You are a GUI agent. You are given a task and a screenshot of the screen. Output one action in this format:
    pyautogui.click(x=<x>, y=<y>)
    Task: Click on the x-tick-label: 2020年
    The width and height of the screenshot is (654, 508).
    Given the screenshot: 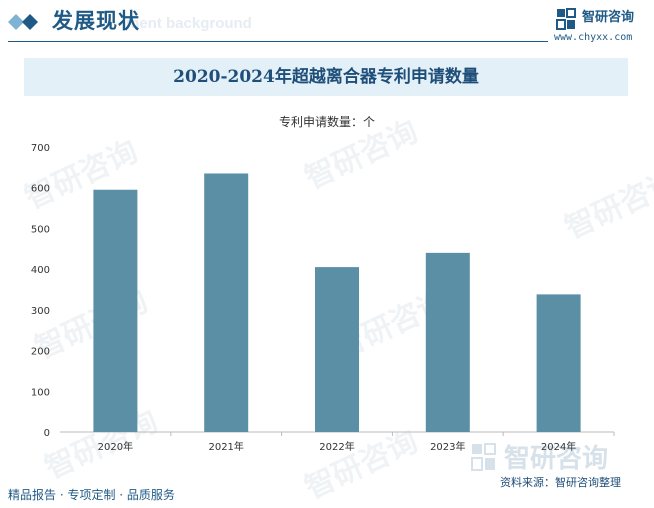 What is the action you would take?
    pyautogui.click(x=115, y=446)
    